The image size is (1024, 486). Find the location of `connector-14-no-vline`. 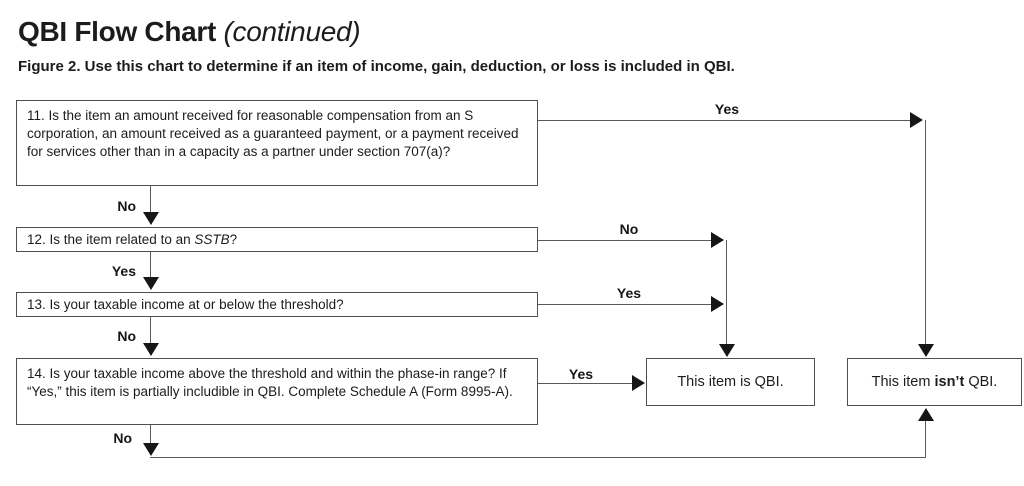

connector-14-no-vline is located at coordinates (150, 434).